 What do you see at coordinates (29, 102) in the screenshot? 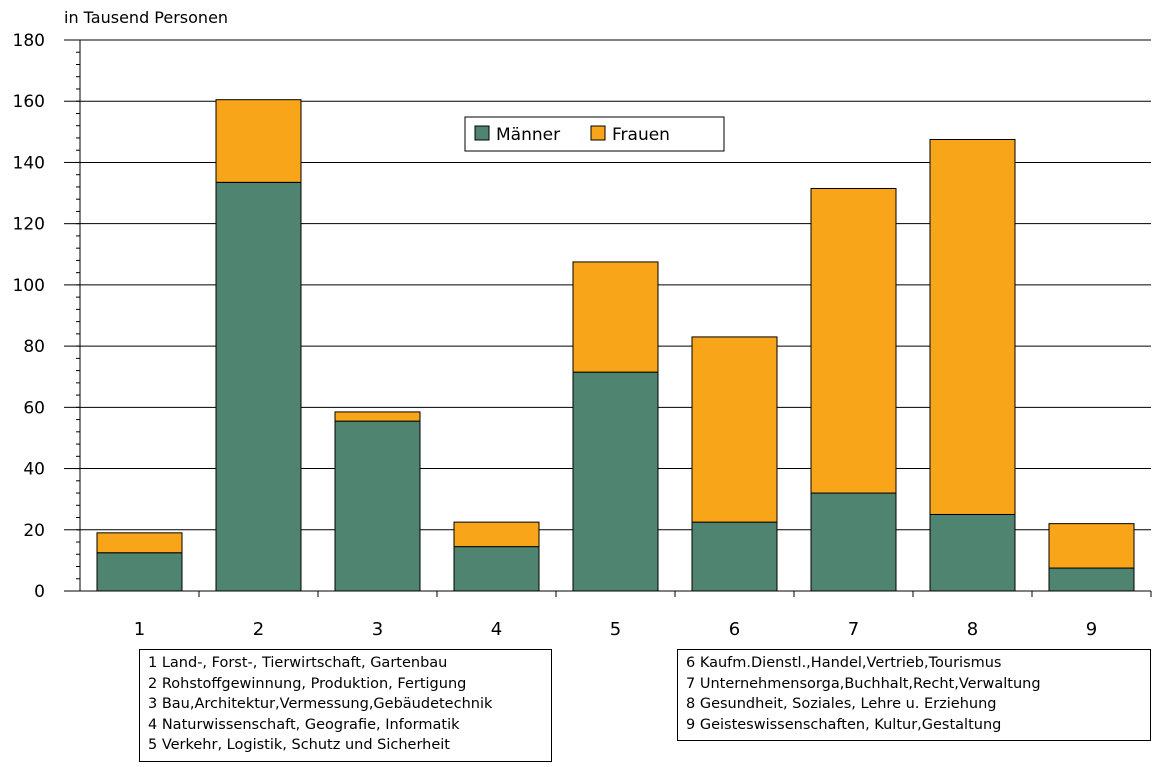
I see `y-tick-label: 160` at bounding box center [29, 102].